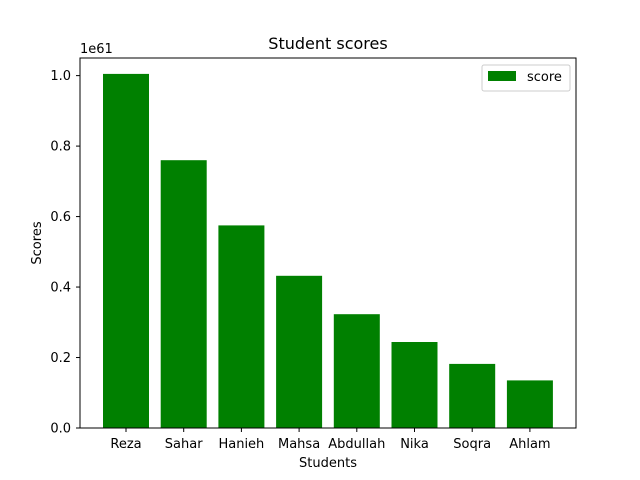 The width and height of the screenshot is (640, 480). Describe the element at coordinates (414, 385) in the screenshot. I see `bar-nika` at that location.